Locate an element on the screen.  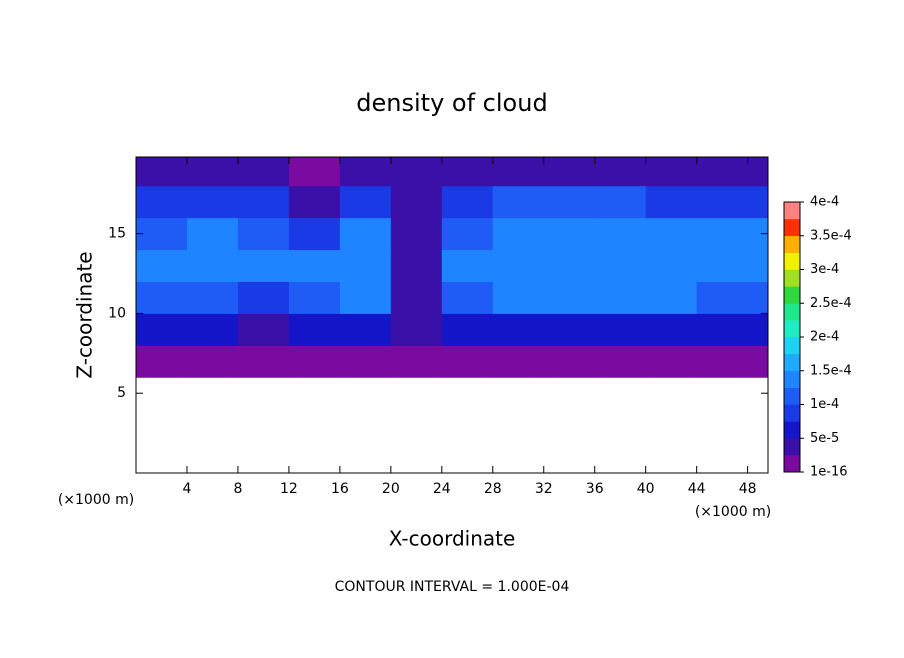
footer-note: CONTOUR INTERVAL = 1.000E-04 is located at coordinates (452, 587).